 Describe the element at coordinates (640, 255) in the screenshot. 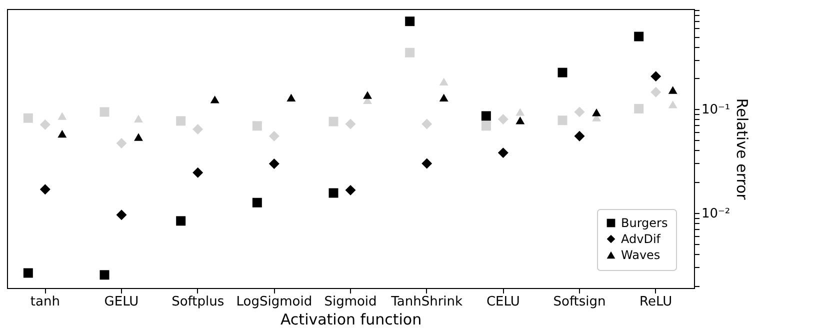

I see `legend-label: Waves` at that location.